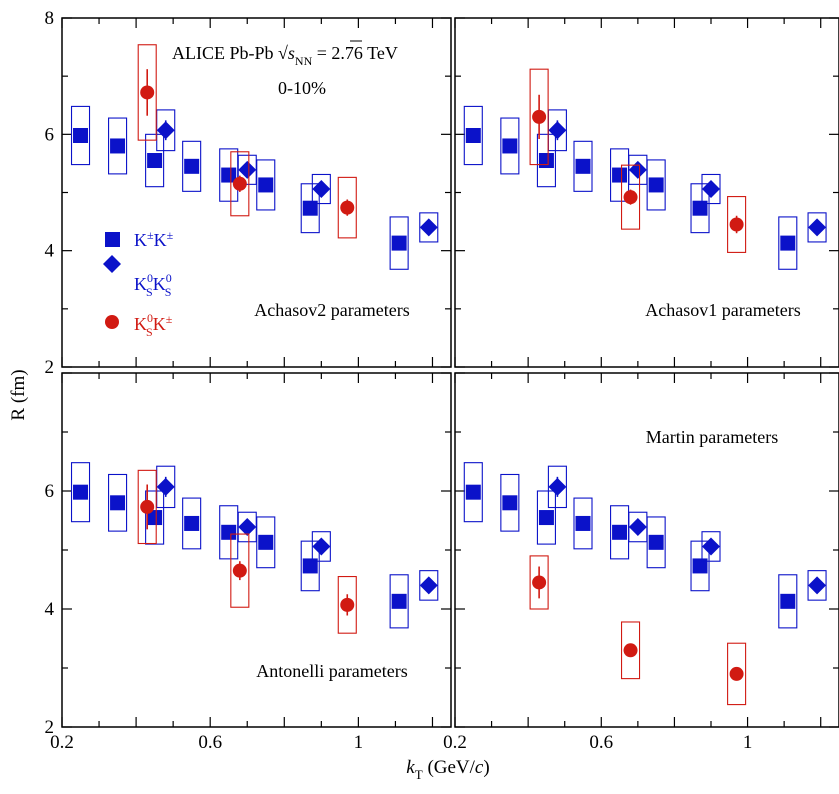  Describe the element at coordinates (285, 55) in the screenshot. I see `header-text: ALICE Pb-Pb √sNN = 2.76 TeV` at that location.